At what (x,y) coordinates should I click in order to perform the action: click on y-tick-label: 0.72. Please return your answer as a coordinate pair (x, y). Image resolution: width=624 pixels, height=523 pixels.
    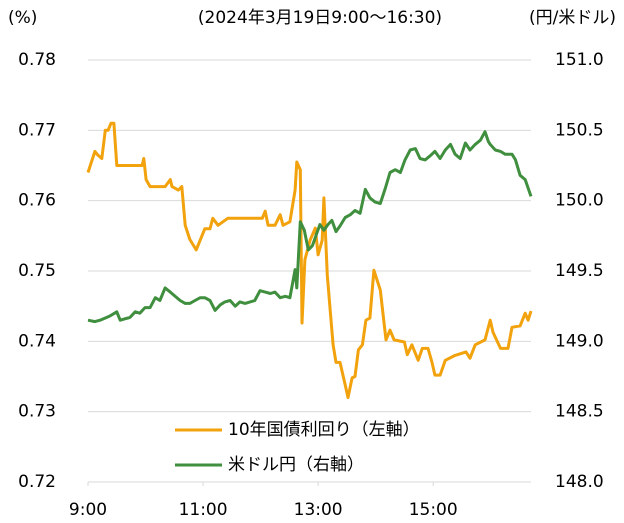
    Looking at the image, I should click on (37, 482).